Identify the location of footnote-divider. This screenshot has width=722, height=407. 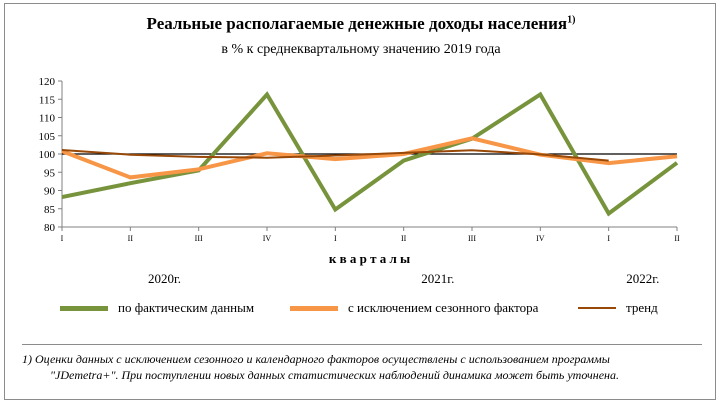
(362, 344).